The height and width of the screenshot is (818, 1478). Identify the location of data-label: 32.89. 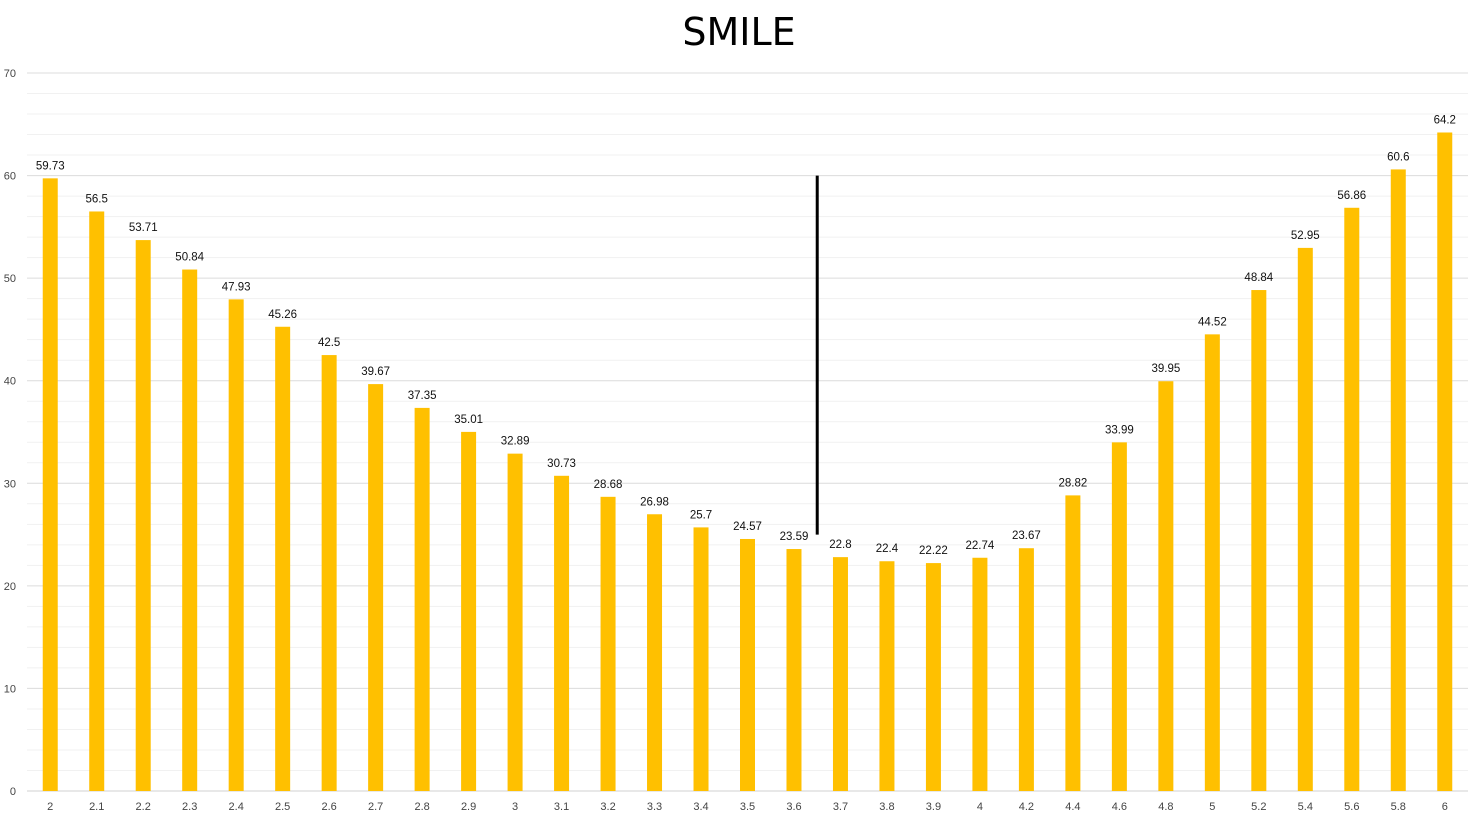
(515, 442).